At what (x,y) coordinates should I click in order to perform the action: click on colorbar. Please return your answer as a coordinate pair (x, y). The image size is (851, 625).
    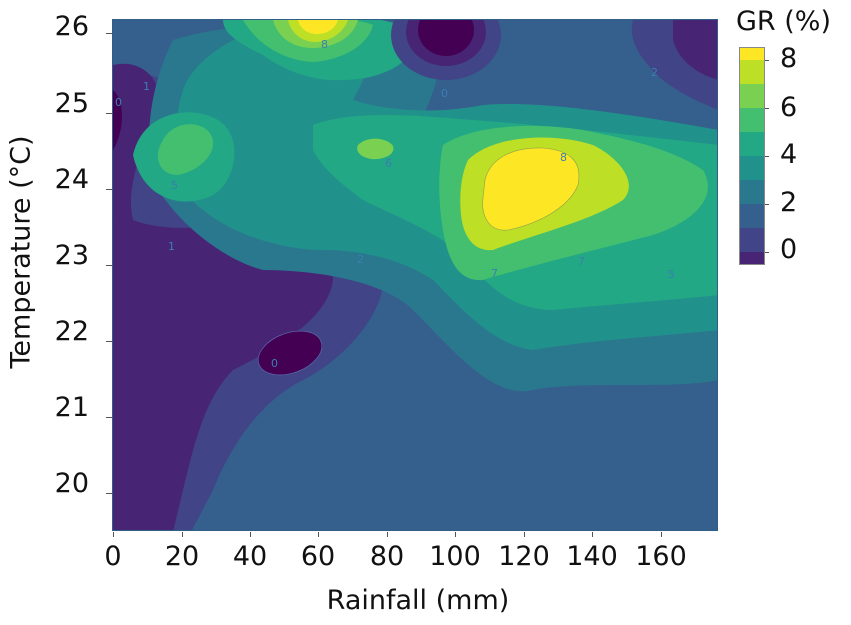
    Looking at the image, I should click on (752, 156).